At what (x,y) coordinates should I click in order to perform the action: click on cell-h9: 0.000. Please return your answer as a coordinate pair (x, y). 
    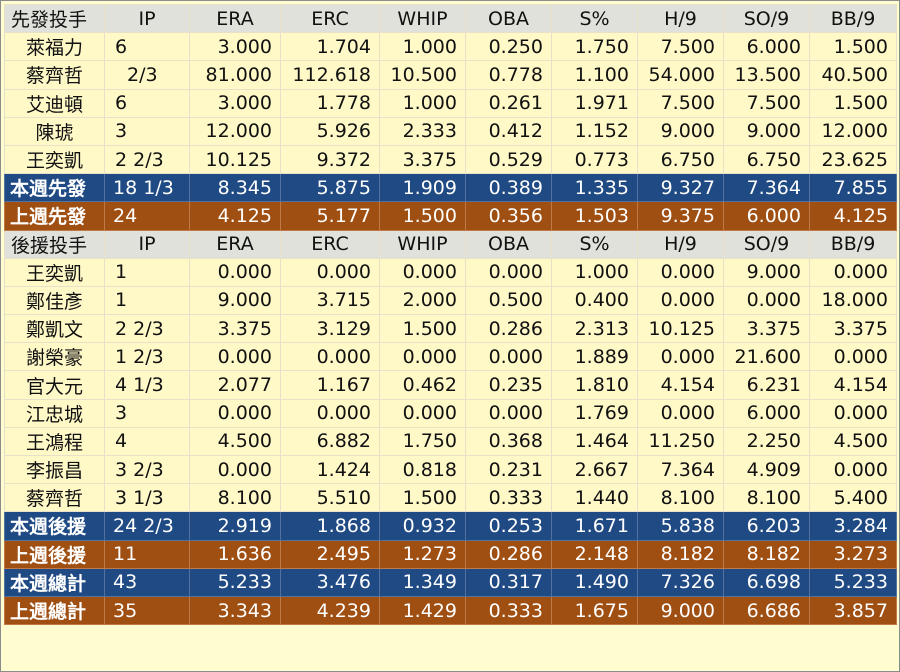
    Looking at the image, I should click on (680, 272).